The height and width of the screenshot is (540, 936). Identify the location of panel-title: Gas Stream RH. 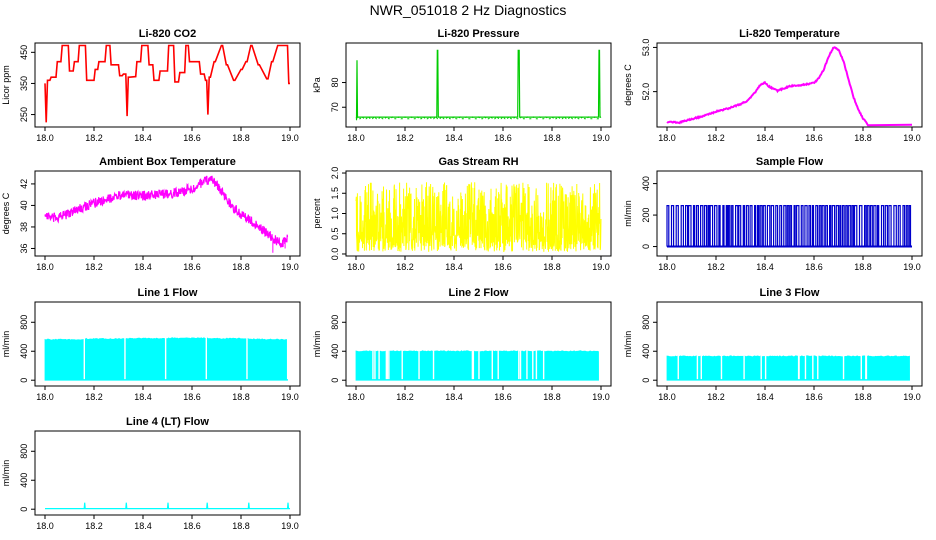
(478, 162).